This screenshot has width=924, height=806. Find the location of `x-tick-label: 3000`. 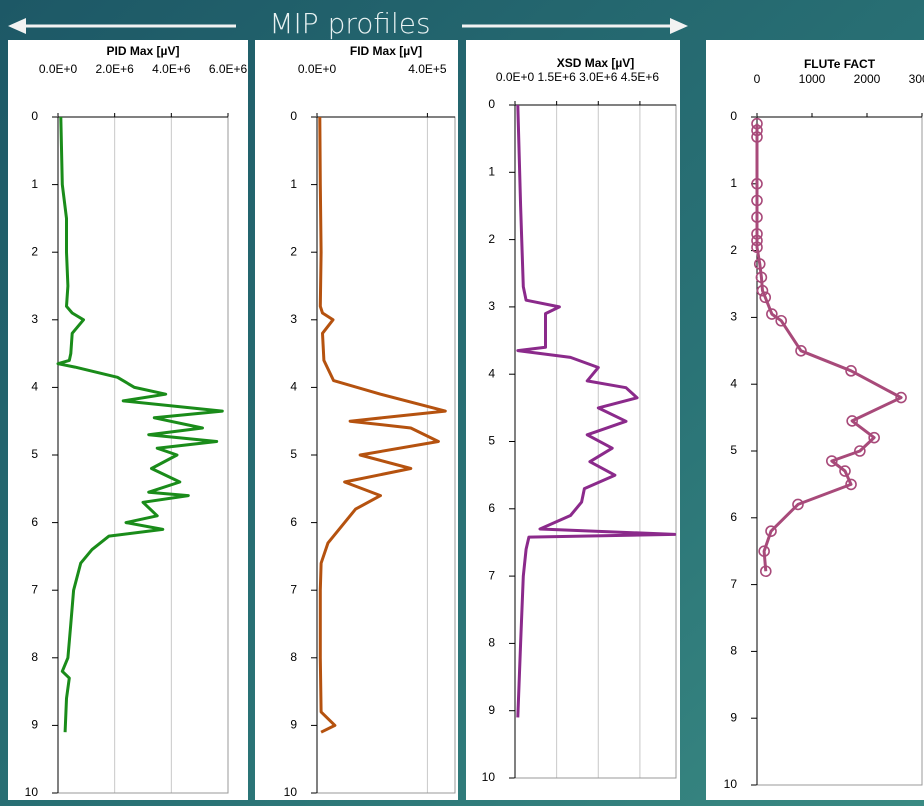

x-tick-label: 3000 is located at coordinates (916, 79).